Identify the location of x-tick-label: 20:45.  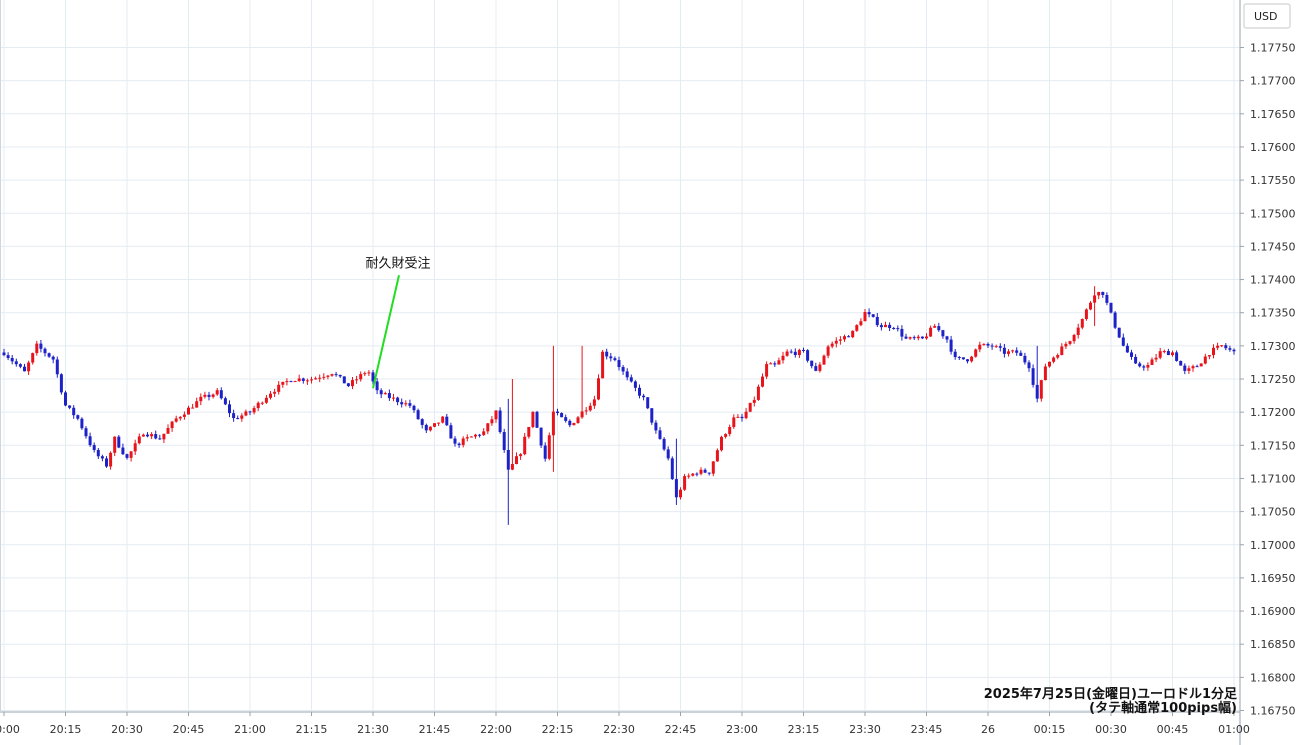
(189, 729).